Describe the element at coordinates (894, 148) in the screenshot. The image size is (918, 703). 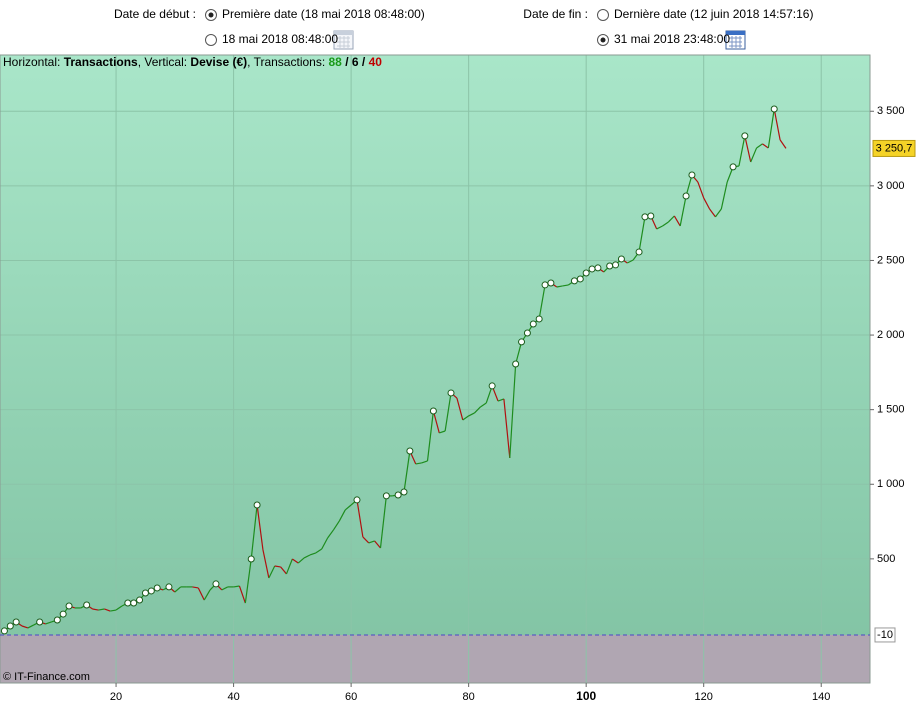
I see `last-value-label: 3 250,7` at that location.